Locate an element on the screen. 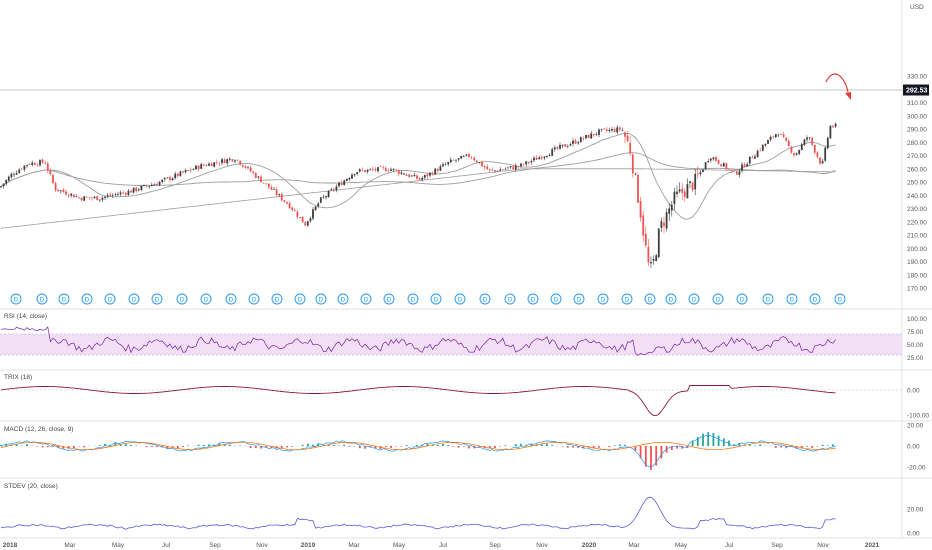 The width and height of the screenshot is (932, 550). time-axis-label: Jul is located at coordinates (729, 545).